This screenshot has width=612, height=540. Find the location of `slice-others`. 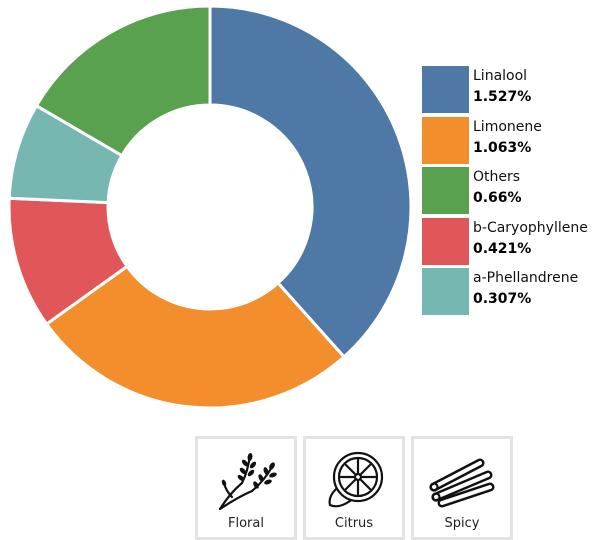

slice-others is located at coordinates (123, 81).